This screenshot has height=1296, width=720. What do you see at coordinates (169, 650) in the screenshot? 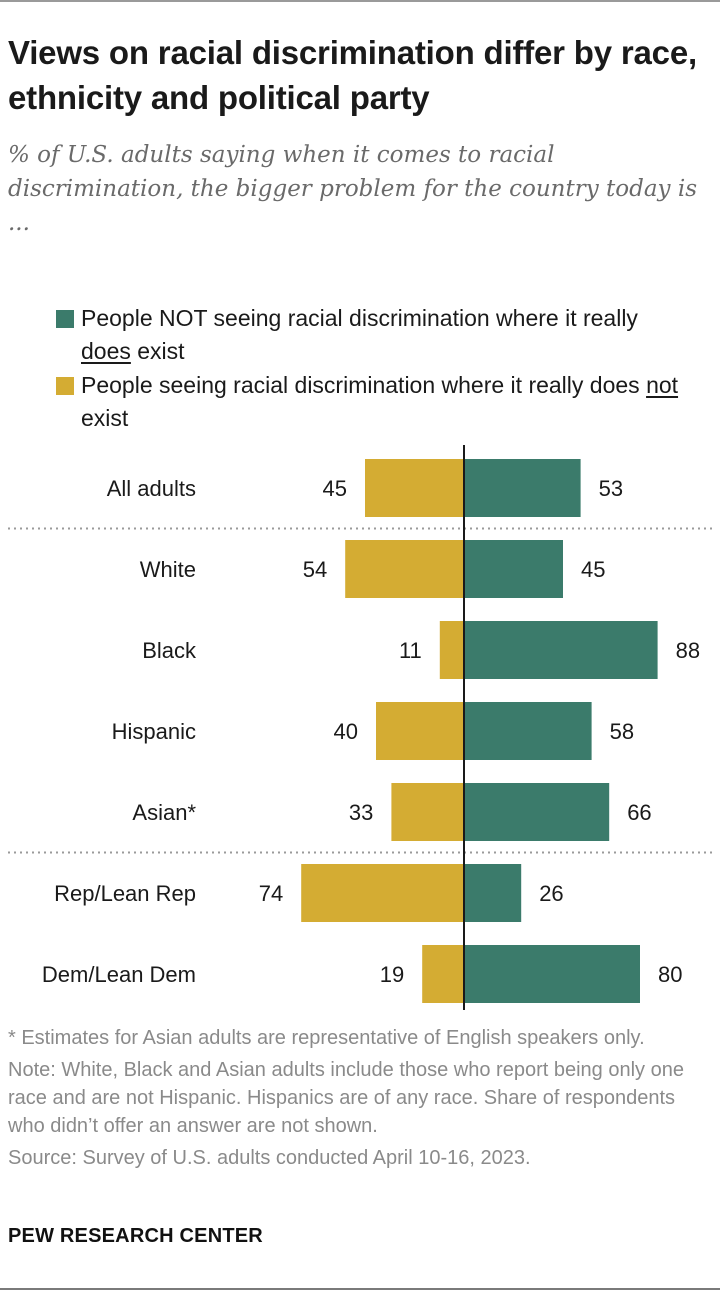
I see `category-label: Black` at bounding box center [169, 650].